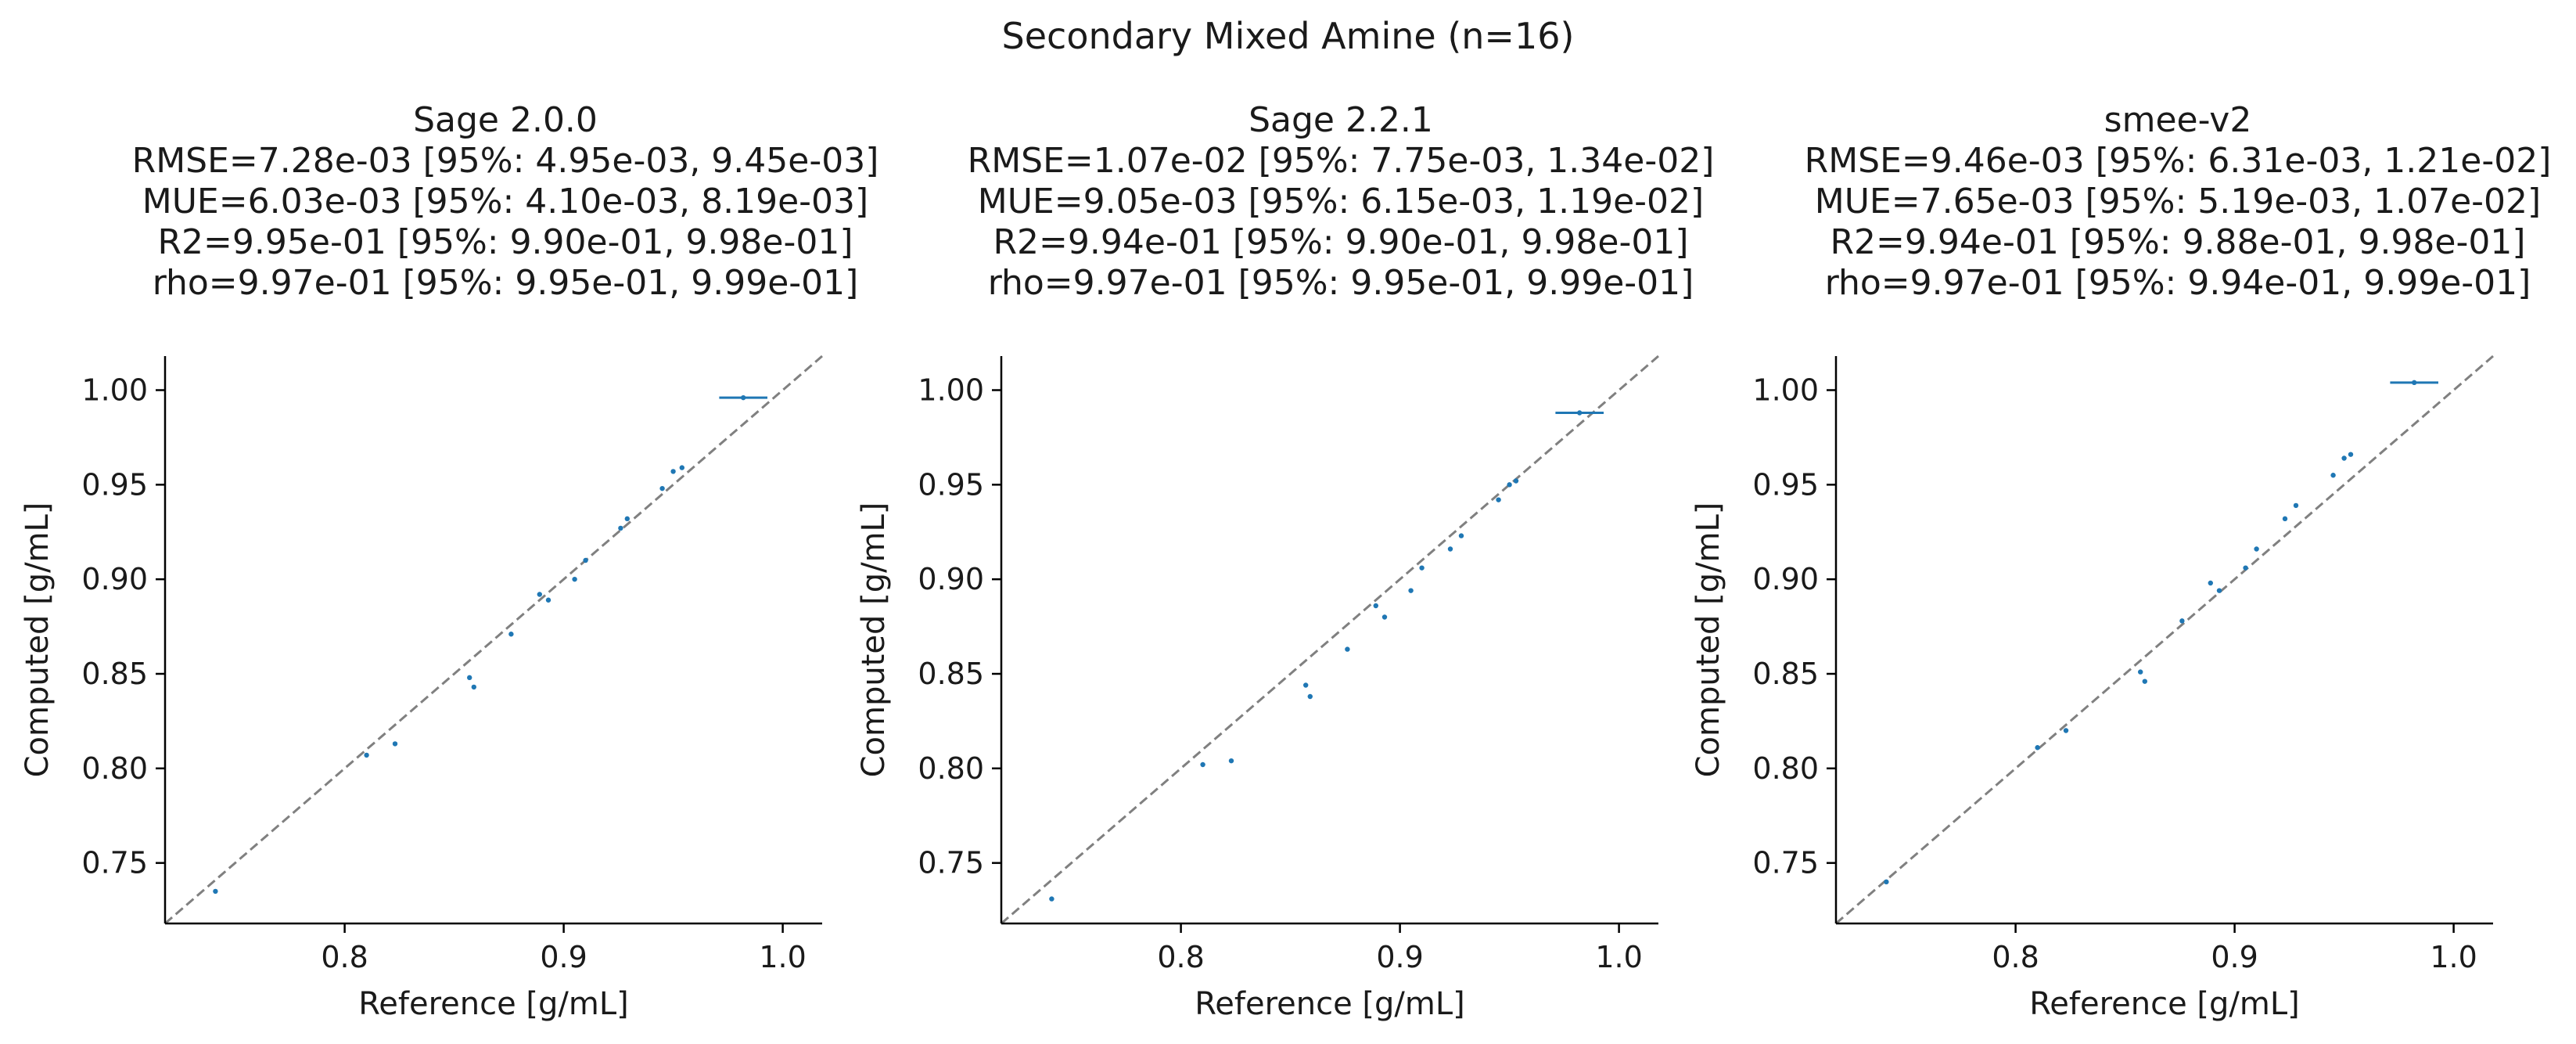 The width and height of the screenshot is (2576, 1044). I want to click on panel-title: Sage 2.0.0, so click(505, 120).